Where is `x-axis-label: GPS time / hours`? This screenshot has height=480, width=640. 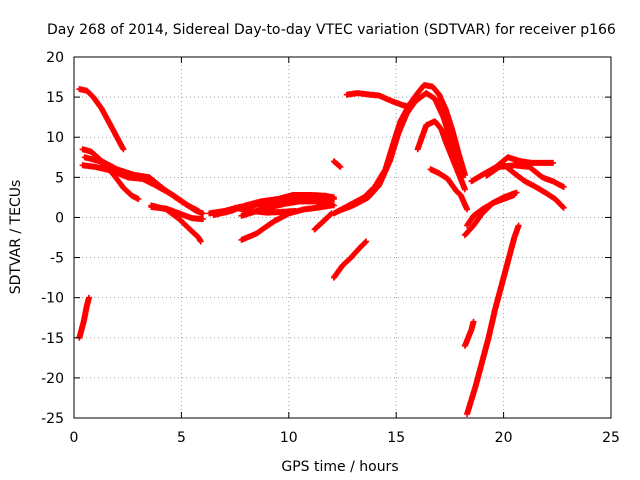 x-axis-label: GPS time / hours is located at coordinates (339, 467).